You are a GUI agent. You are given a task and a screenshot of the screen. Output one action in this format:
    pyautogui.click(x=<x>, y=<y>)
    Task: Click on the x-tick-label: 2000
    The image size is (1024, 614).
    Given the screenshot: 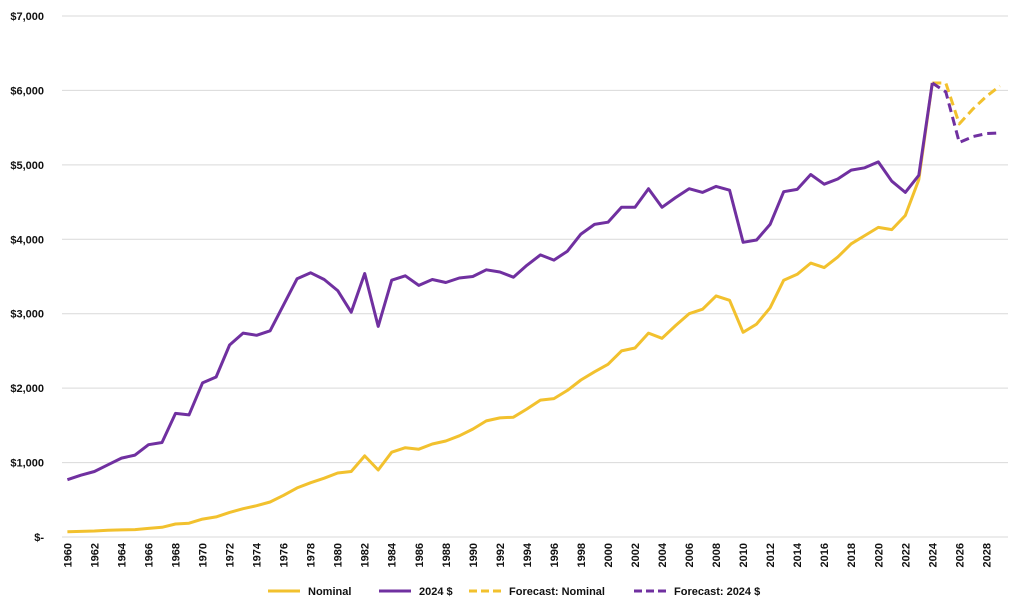 What is the action you would take?
    pyautogui.click(x=609, y=555)
    